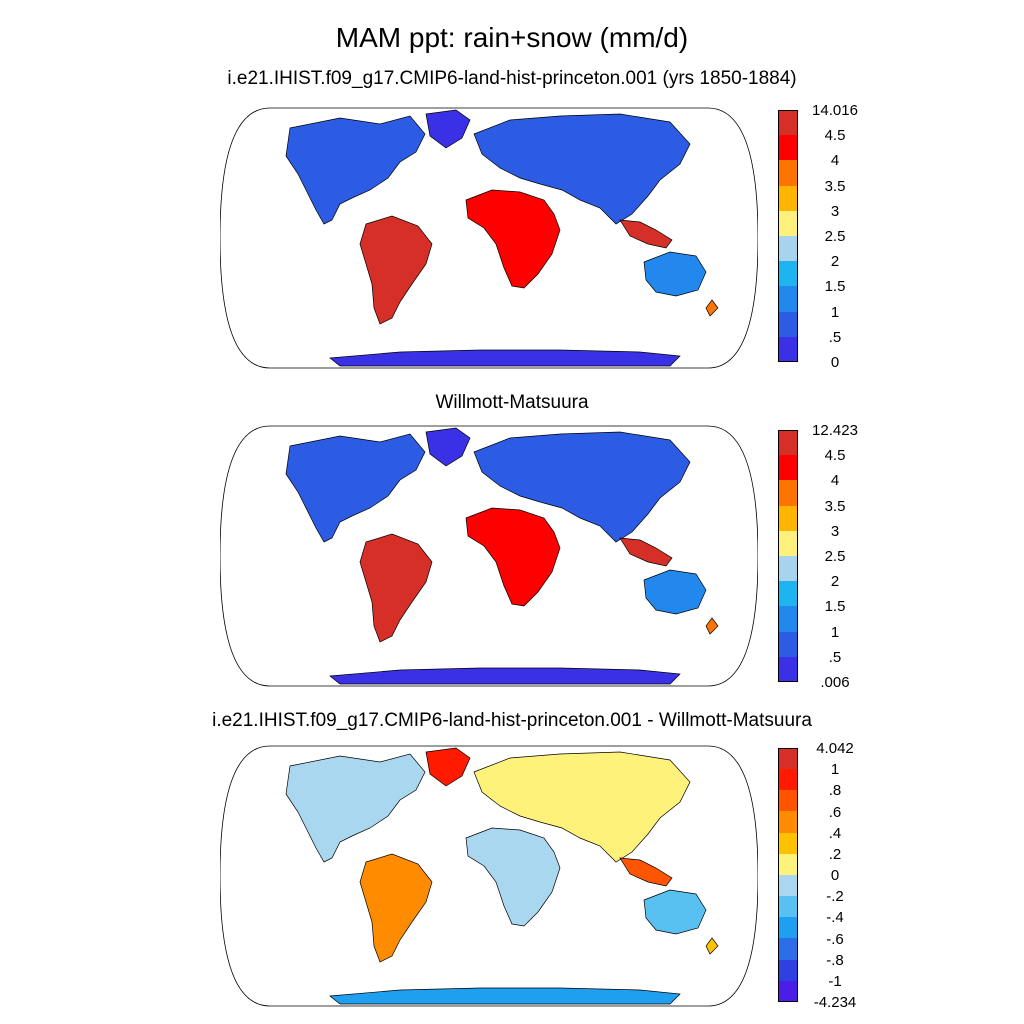  I want to click on colorbar-label: 4.042, so click(835, 748).